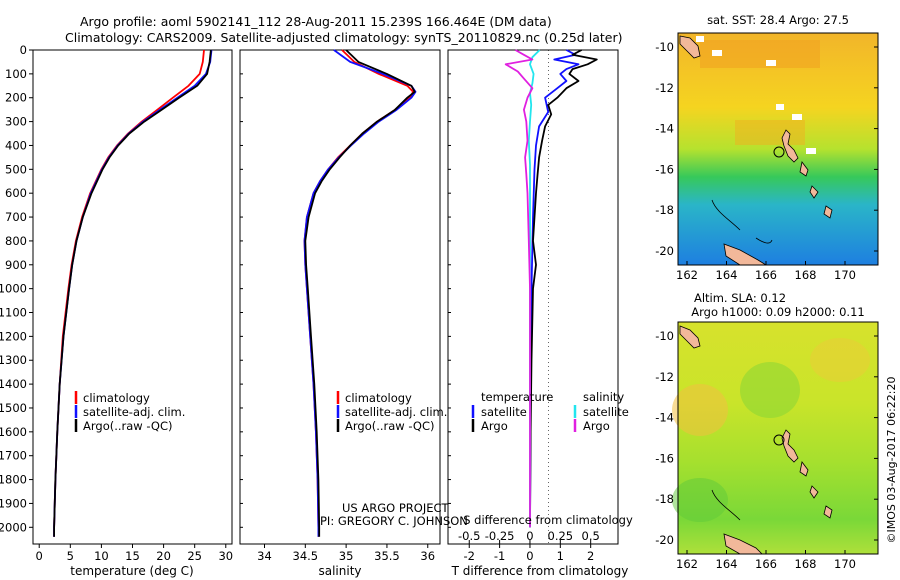 The image size is (900, 580). What do you see at coordinates (16, 217) in the screenshot?
I see `depth-tick-label: 700` at bounding box center [16, 217].